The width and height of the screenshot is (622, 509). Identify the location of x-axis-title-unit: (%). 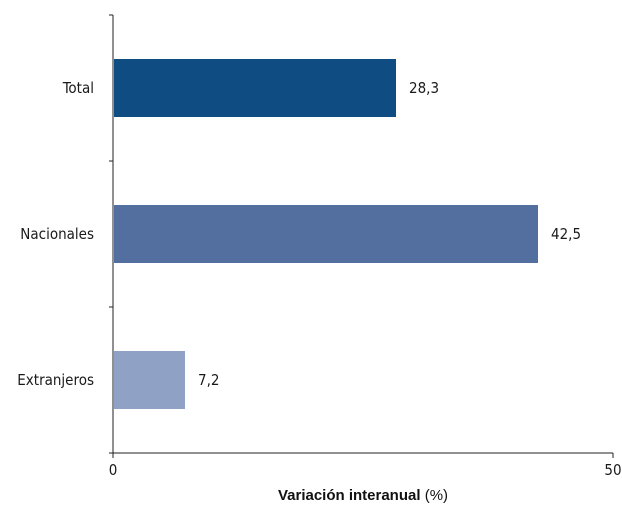
(436, 495).